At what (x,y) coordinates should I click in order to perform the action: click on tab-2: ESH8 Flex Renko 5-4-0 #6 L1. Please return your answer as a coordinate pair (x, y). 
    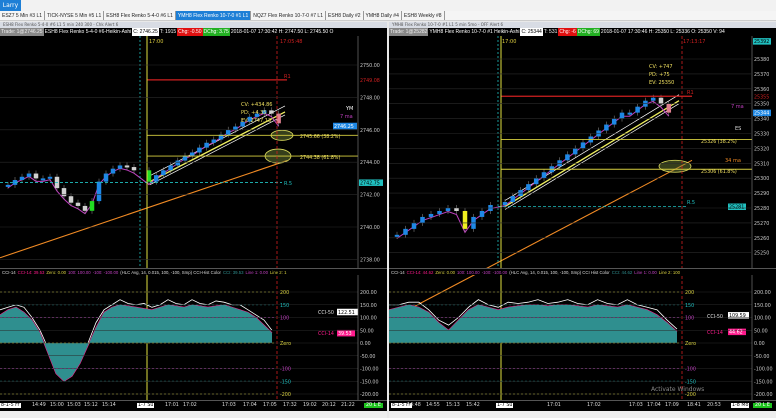
    Looking at the image, I should click on (140, 15).